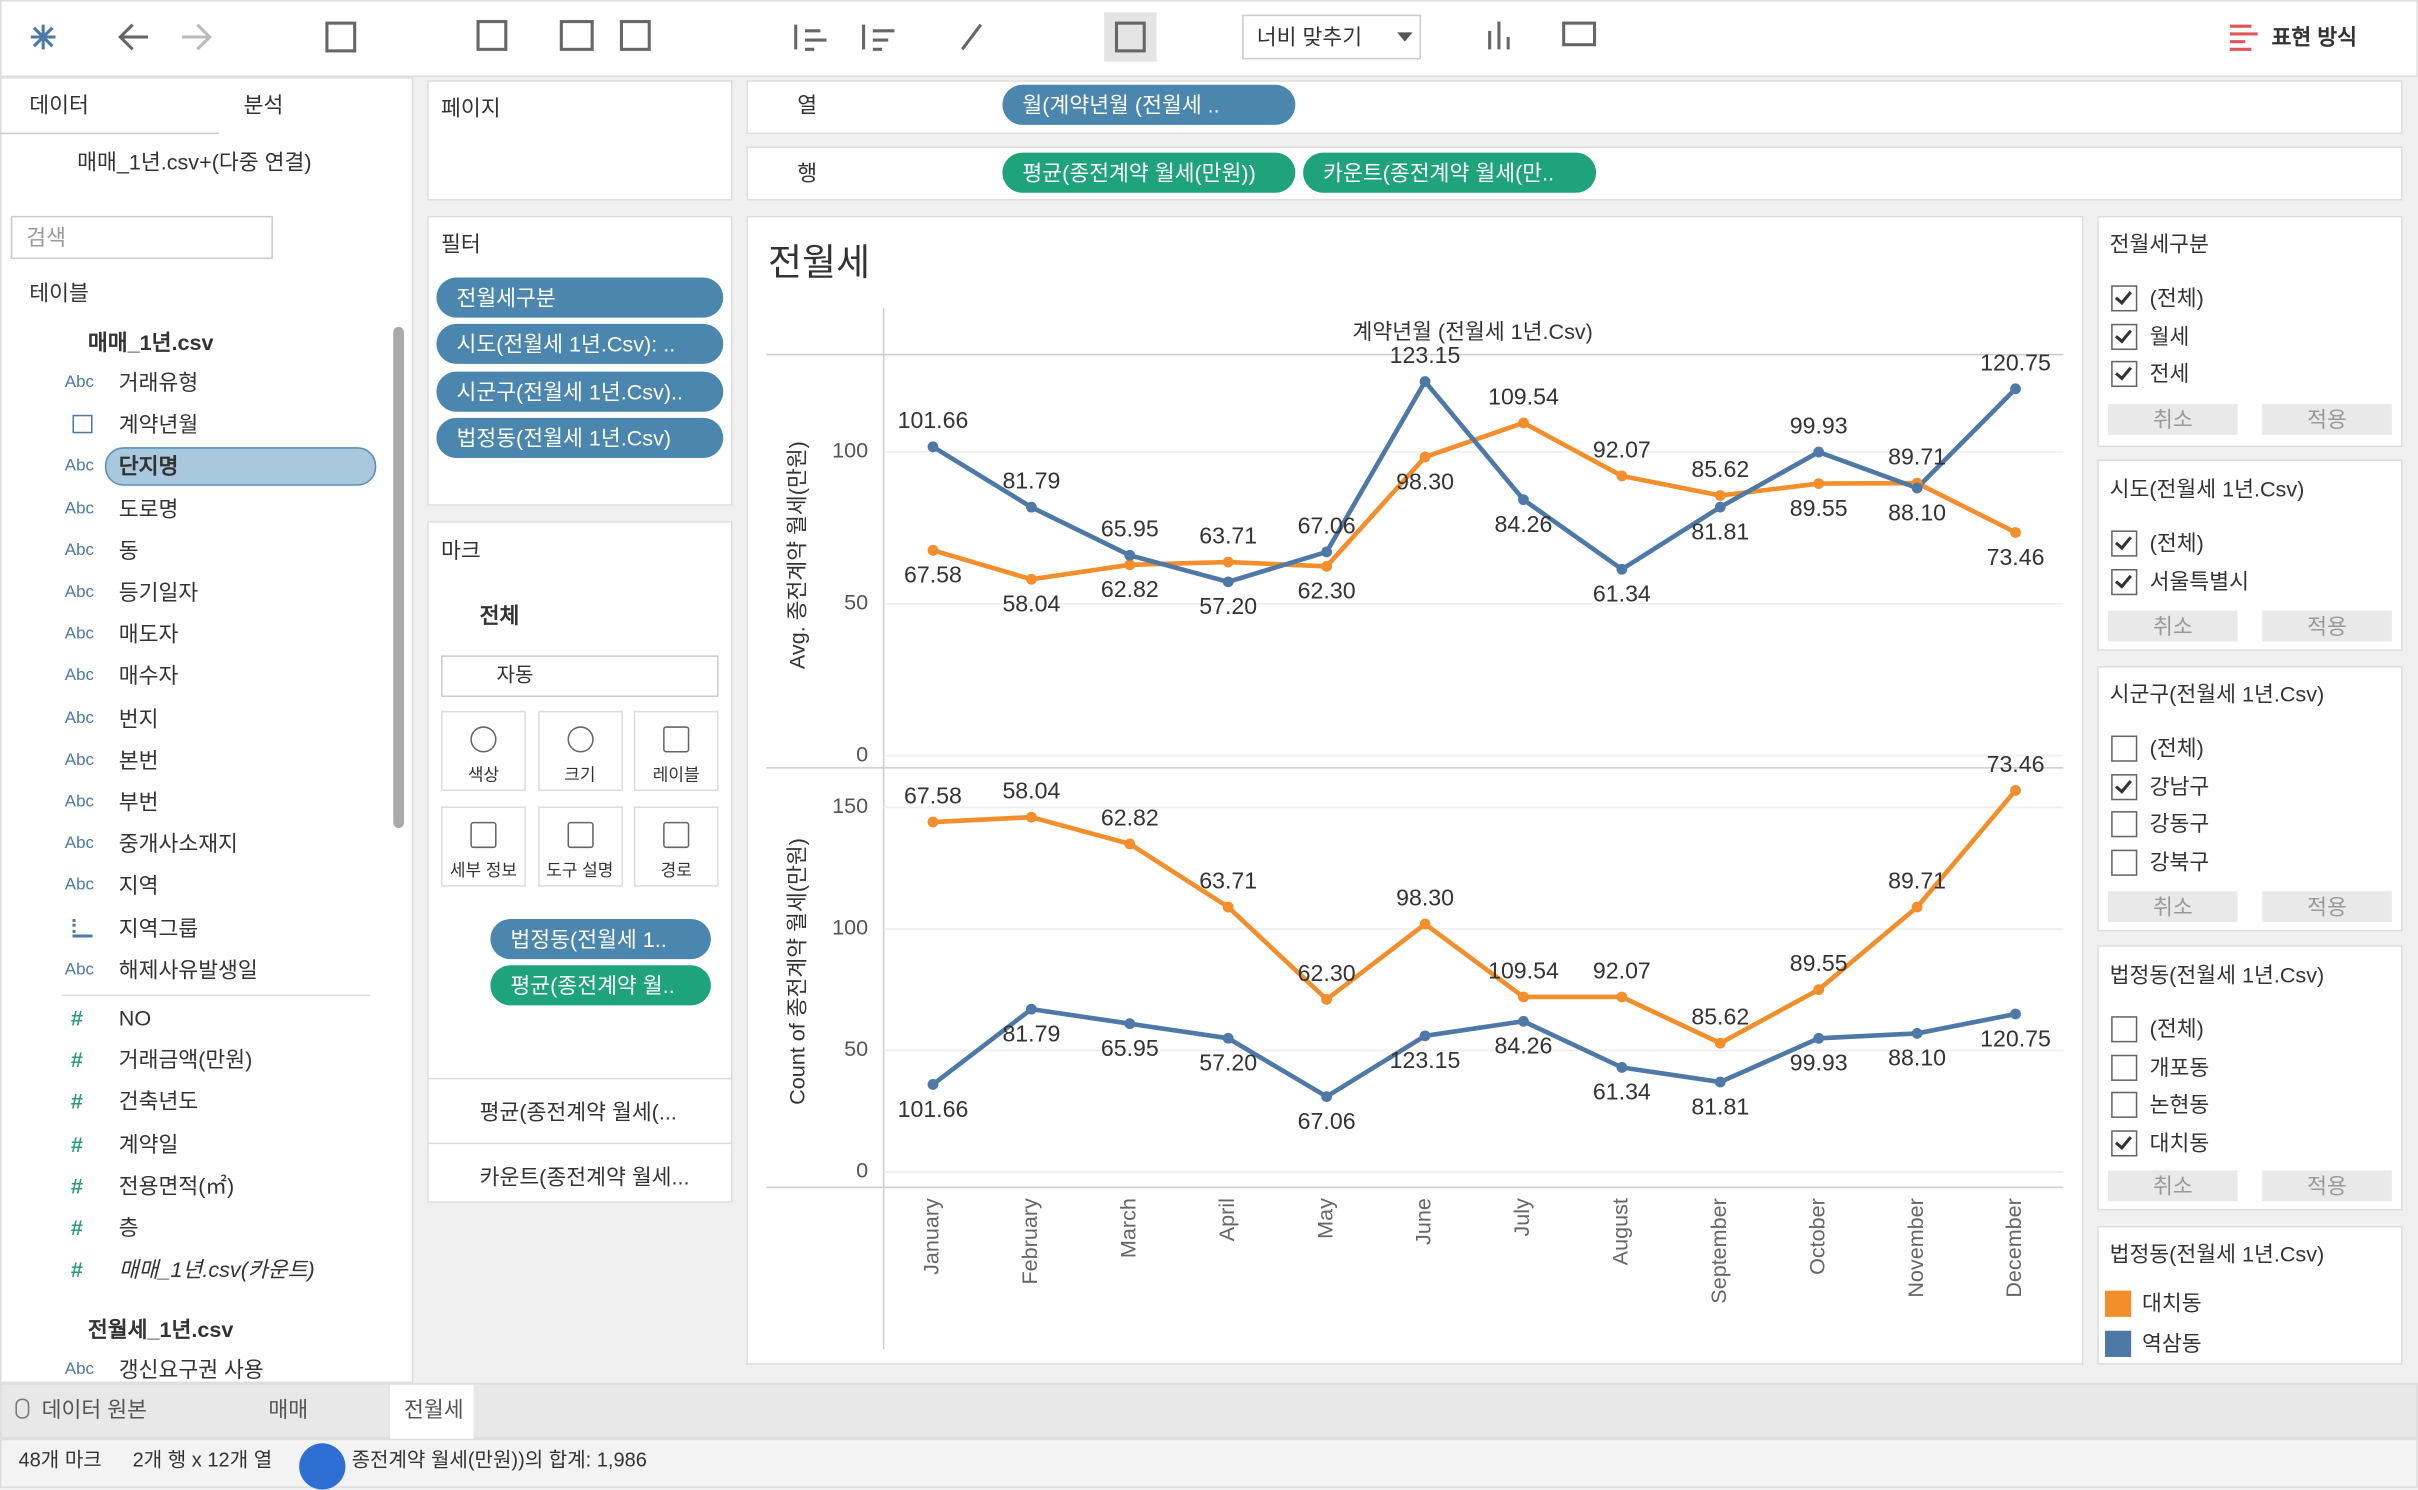  What do you see at coordinates (972, 37) in the screenshot?
I see `highlight-icon` at bounding box center [972, 37].